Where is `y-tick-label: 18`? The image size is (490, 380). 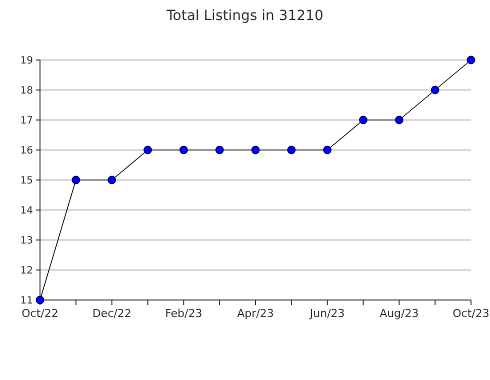
y-tick-label: 18 is located at coordinates (26, 91).